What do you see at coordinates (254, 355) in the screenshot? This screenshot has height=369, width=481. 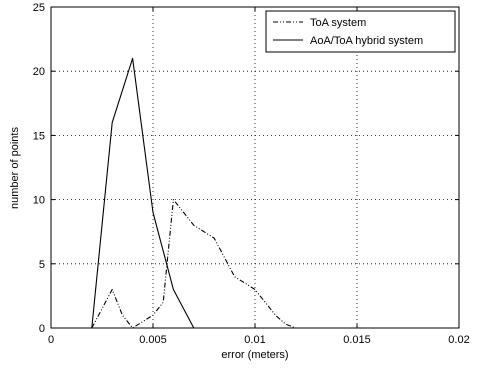 I see `x-axis-label: error (meters)` at bounding box center [254, 355].